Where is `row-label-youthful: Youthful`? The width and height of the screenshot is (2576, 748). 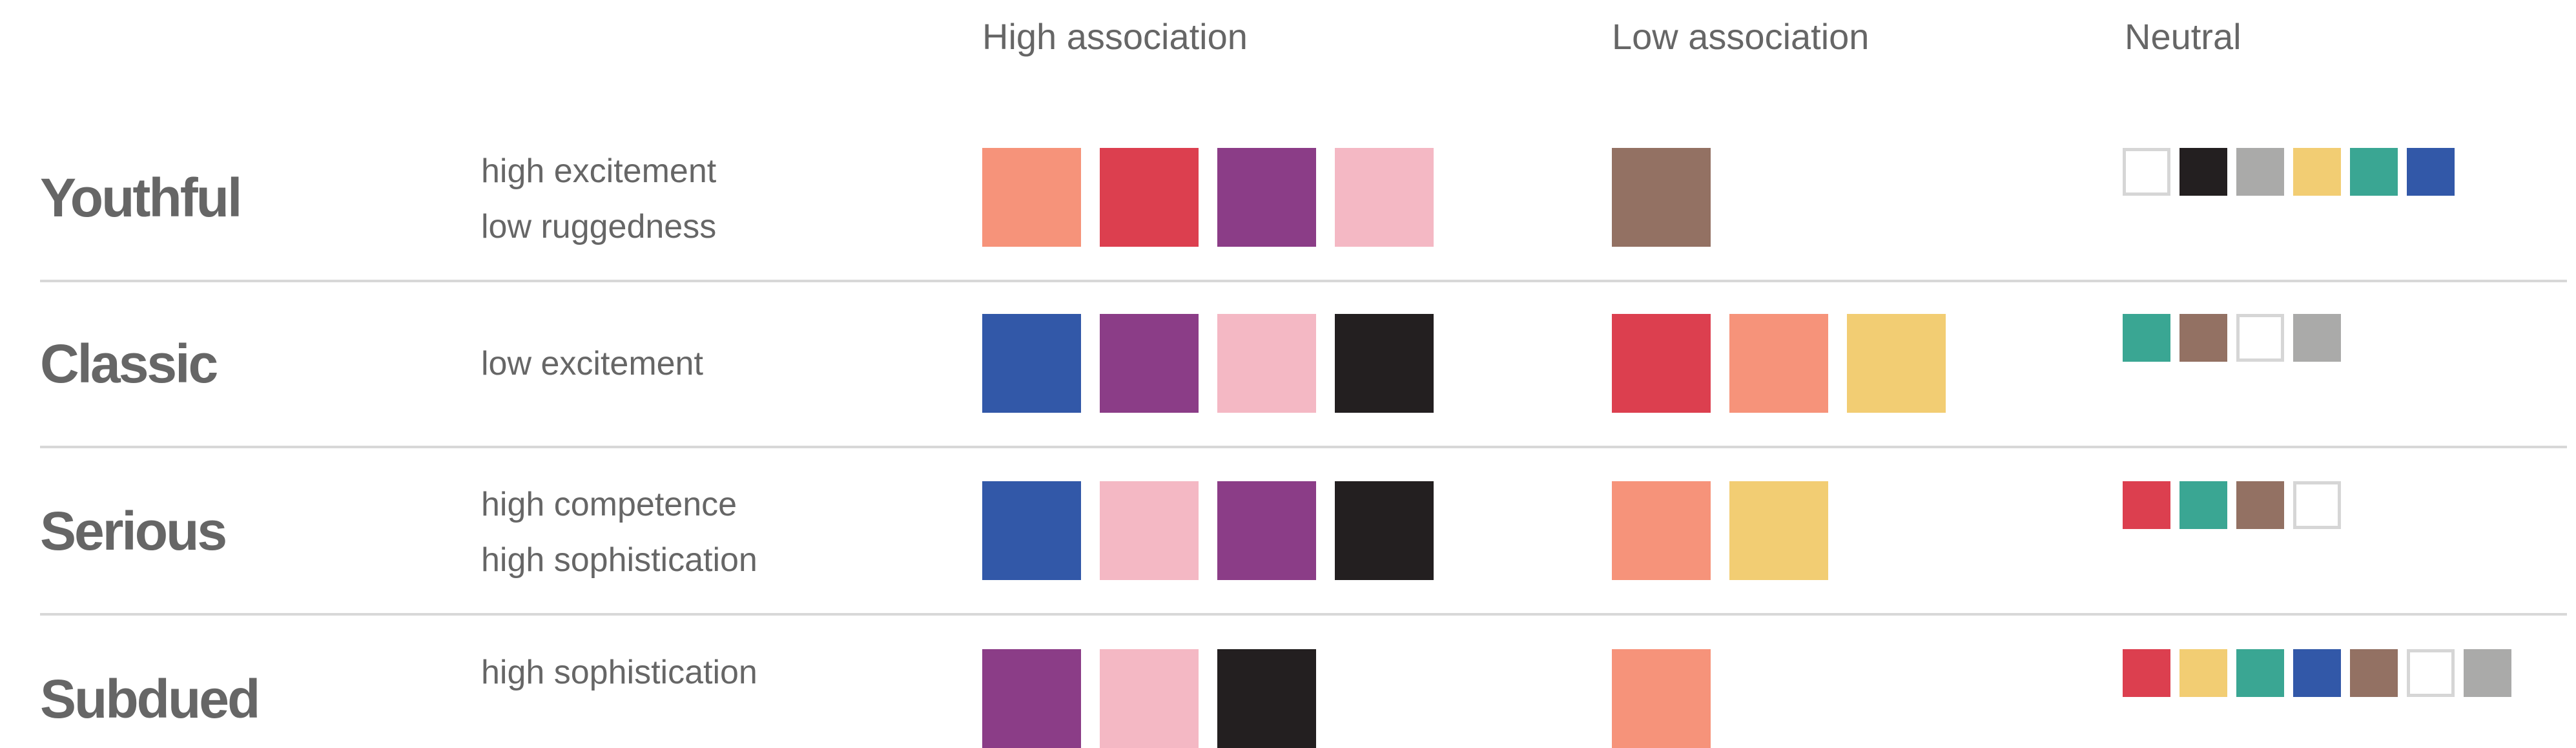 row-label-youthful: Youthful is located at coordinates (141, 197).